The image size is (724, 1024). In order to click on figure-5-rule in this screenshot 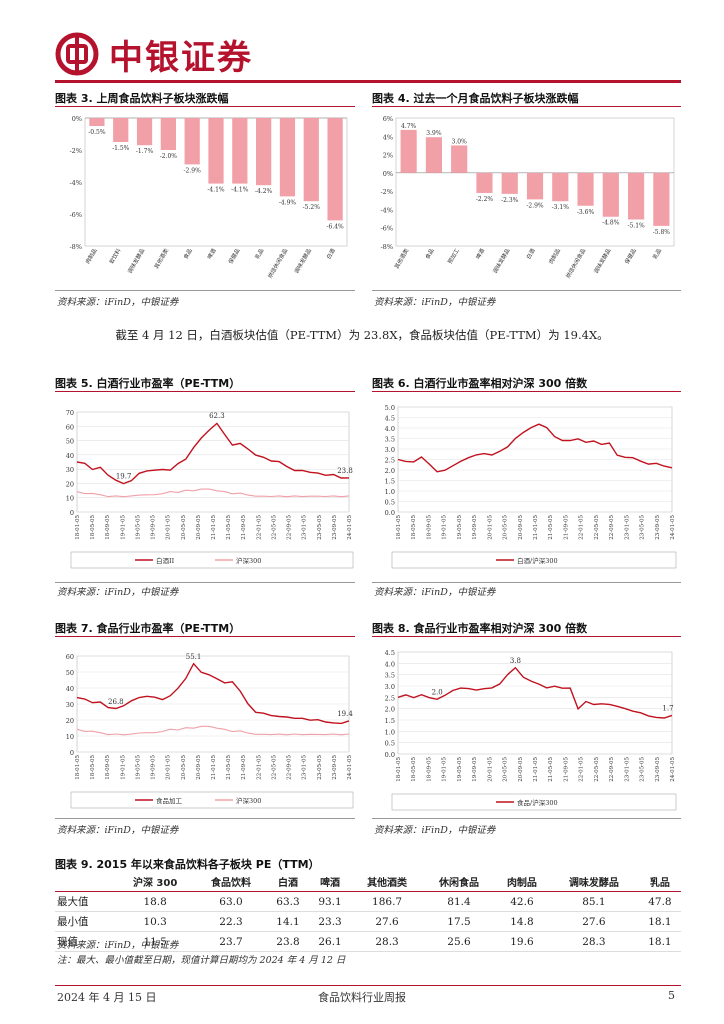, I will do `click(205, 391)`.